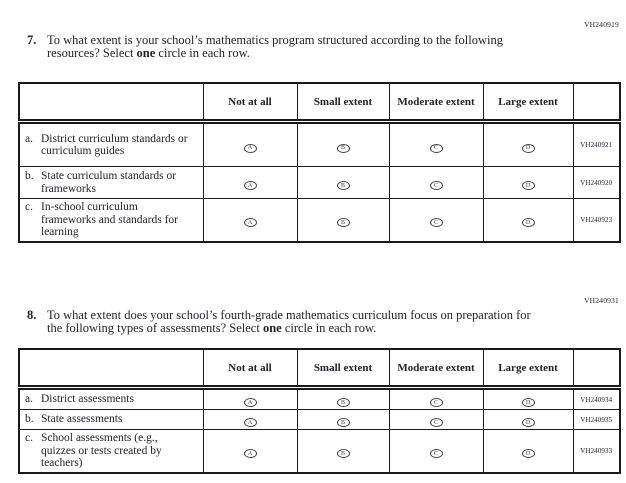 This screenshot has height=483, width=626. I want to click on t8-header-large-extent: Large extent, so click(528, 369).